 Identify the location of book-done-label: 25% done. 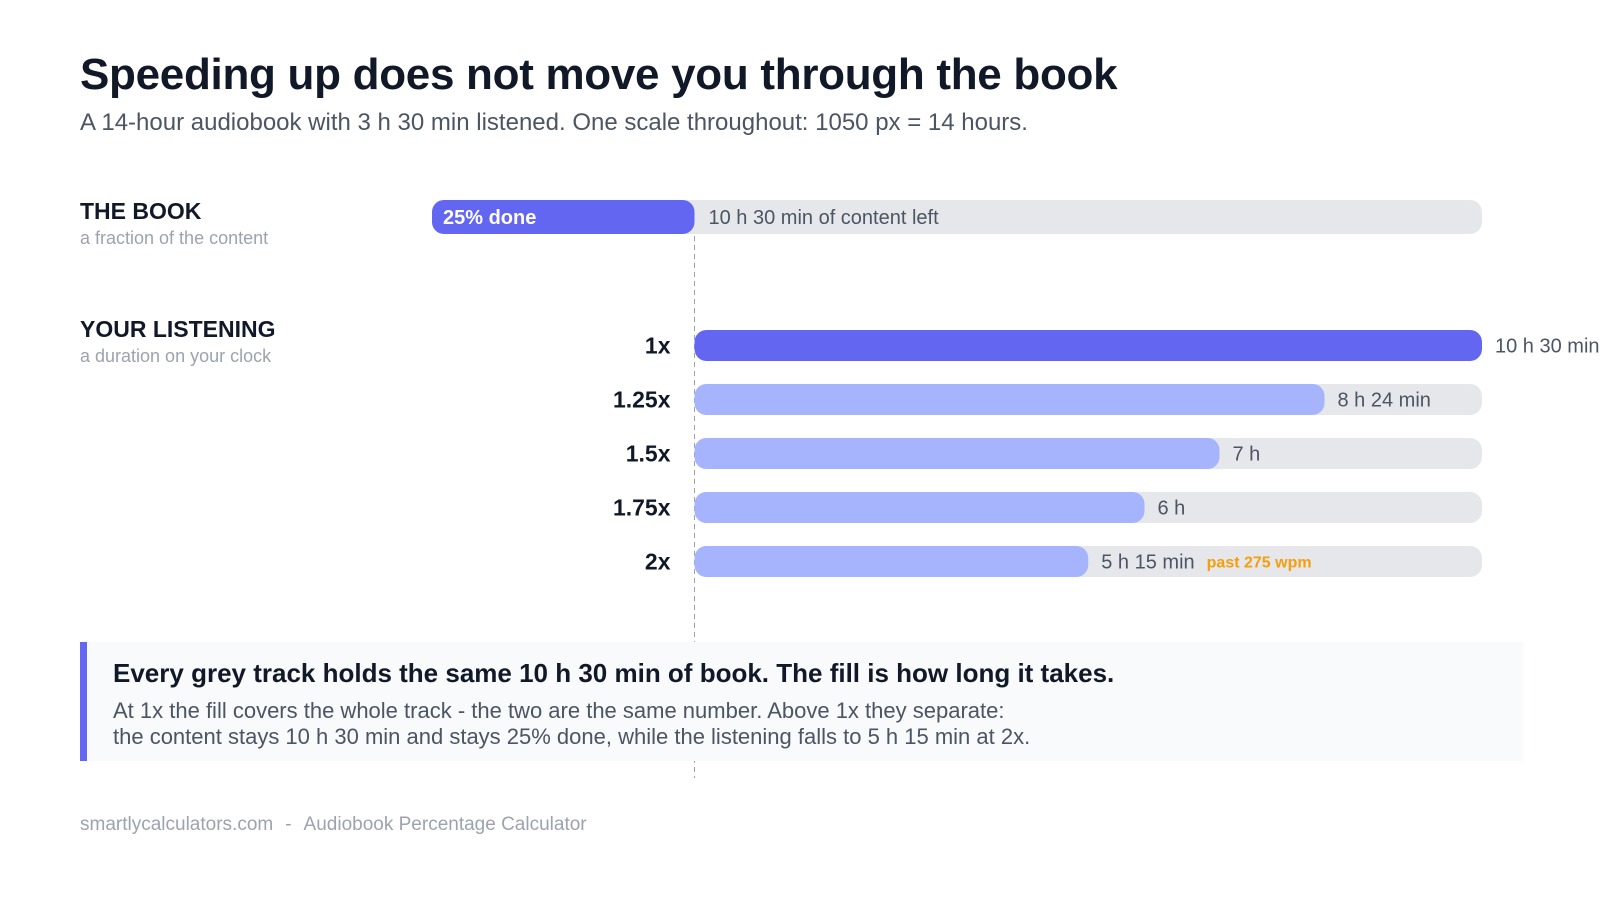
(489, 218).